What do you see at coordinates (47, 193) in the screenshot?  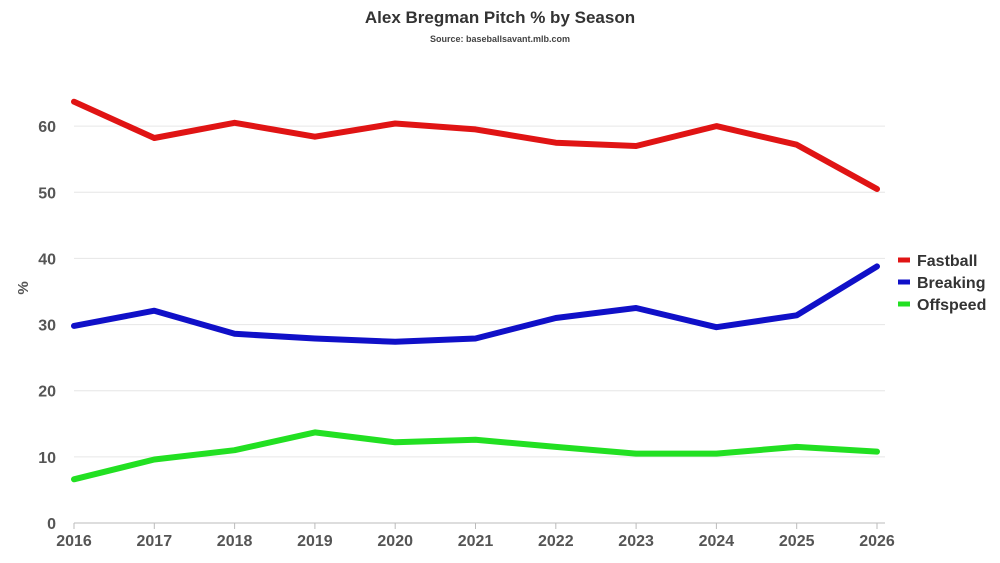 I see `y-tick-label: 50` at bounding box center [47, 193].